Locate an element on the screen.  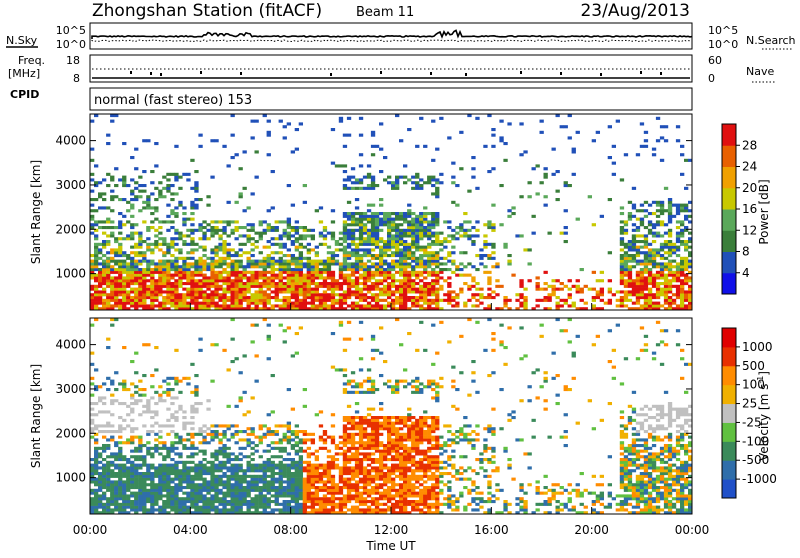
colorbar-tick-label: 20 is located at coordinates (749, 188).